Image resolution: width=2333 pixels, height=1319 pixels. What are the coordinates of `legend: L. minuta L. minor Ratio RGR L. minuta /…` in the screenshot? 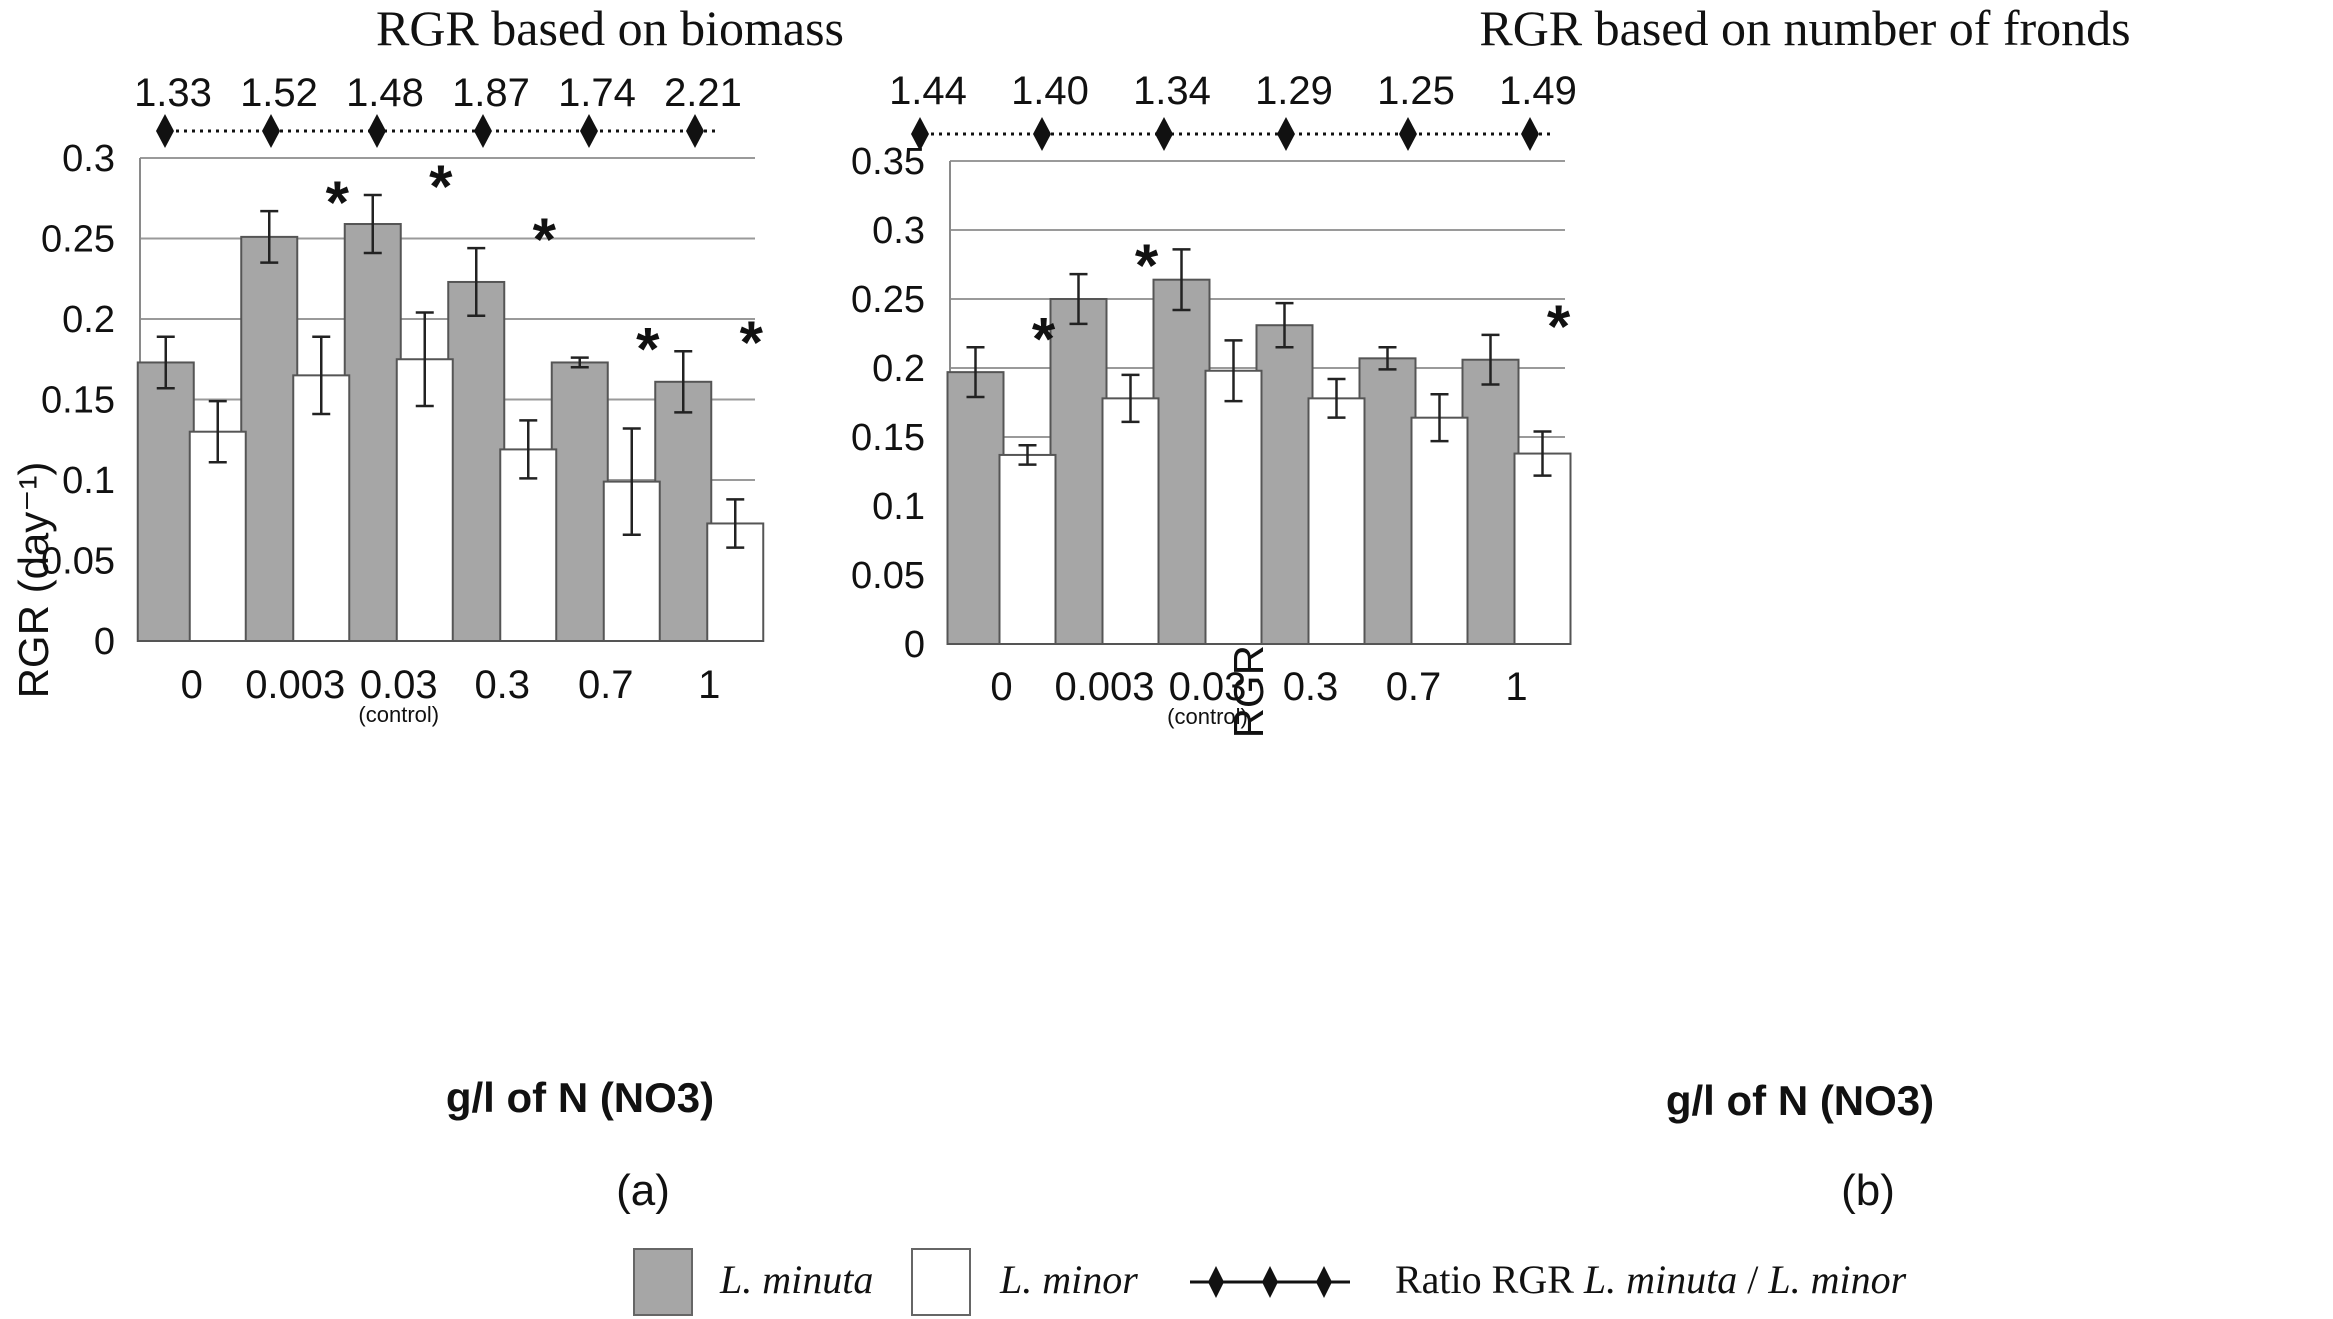 It's located at (1270, 1282).